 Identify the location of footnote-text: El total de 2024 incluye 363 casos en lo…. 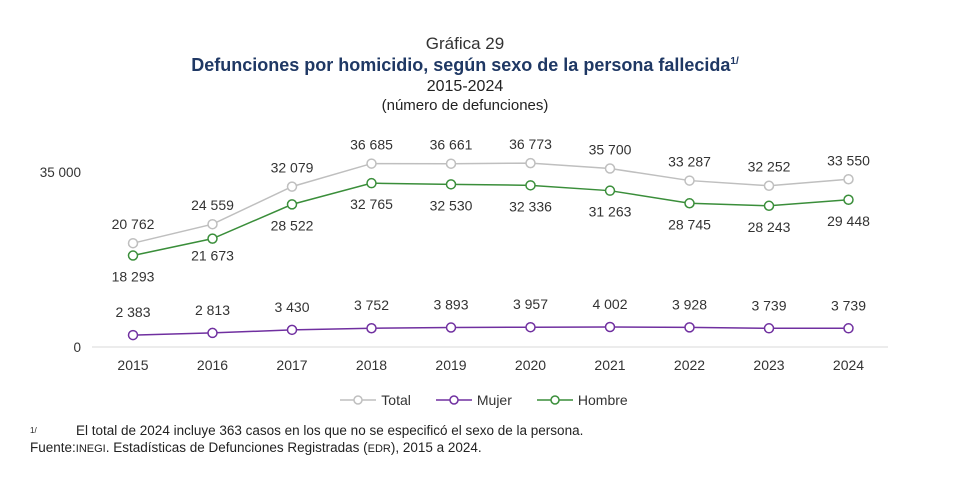
(330, 430).